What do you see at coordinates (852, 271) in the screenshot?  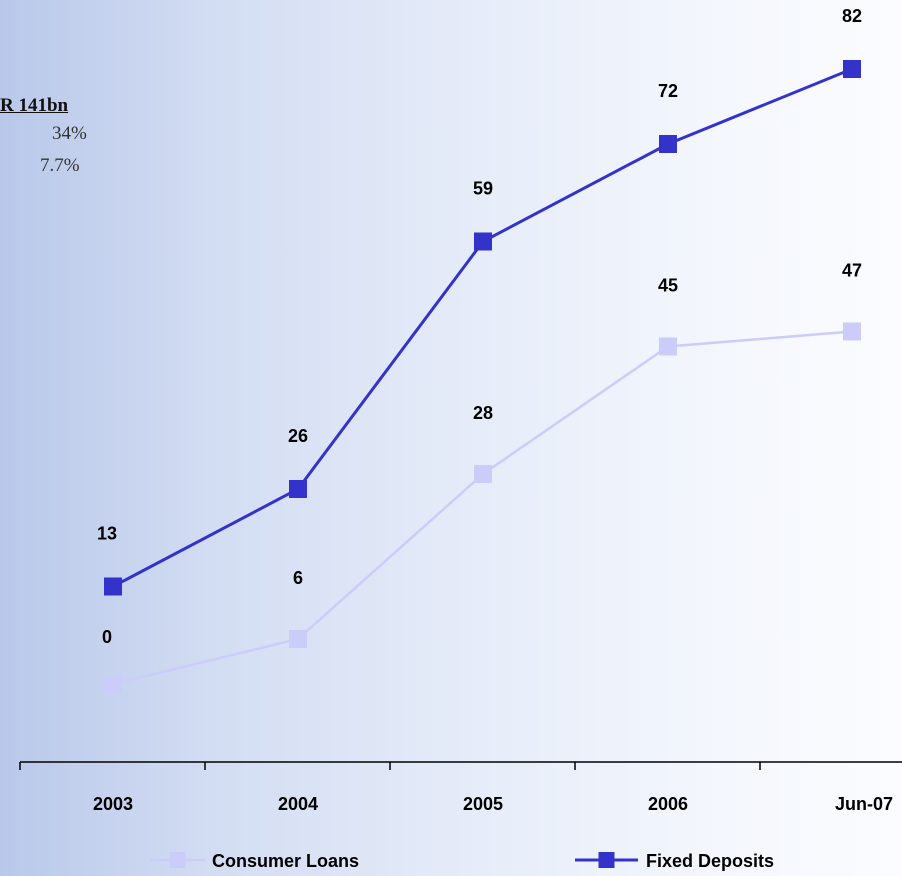 I see `data-label: 47` at bounding box center [852, 271].